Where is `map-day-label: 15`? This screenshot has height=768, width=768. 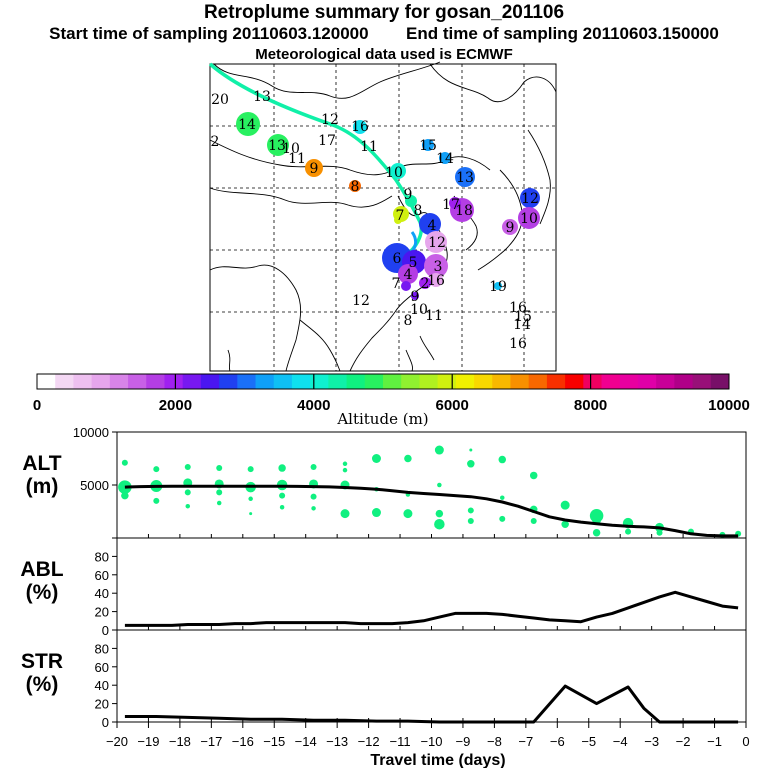 map-day-label: 15 is located at coordinates (523, 317).